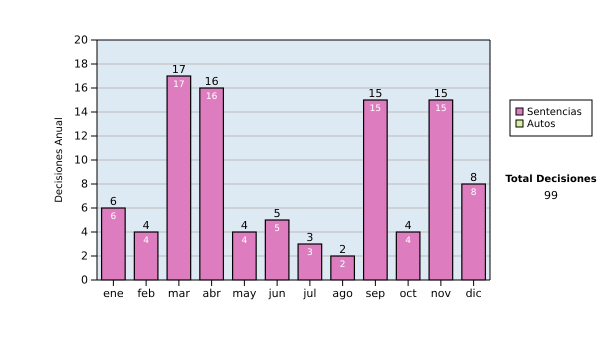 Image resolution: width=600 pixels, height=340 pixels. Describe the element at coordinates (81, 136) in the screenshot. I see `y-tick-label: 12` at that location.